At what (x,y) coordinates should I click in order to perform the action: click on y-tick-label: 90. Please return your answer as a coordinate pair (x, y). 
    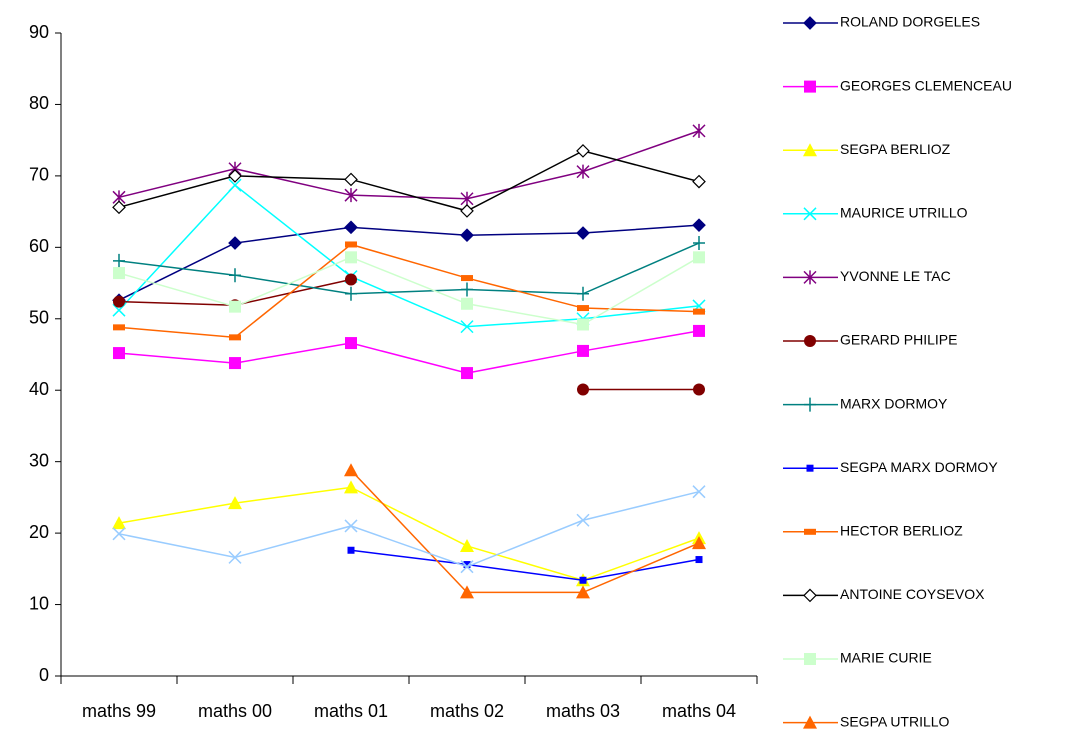
    Looking at the image, I should click on (39, 32).